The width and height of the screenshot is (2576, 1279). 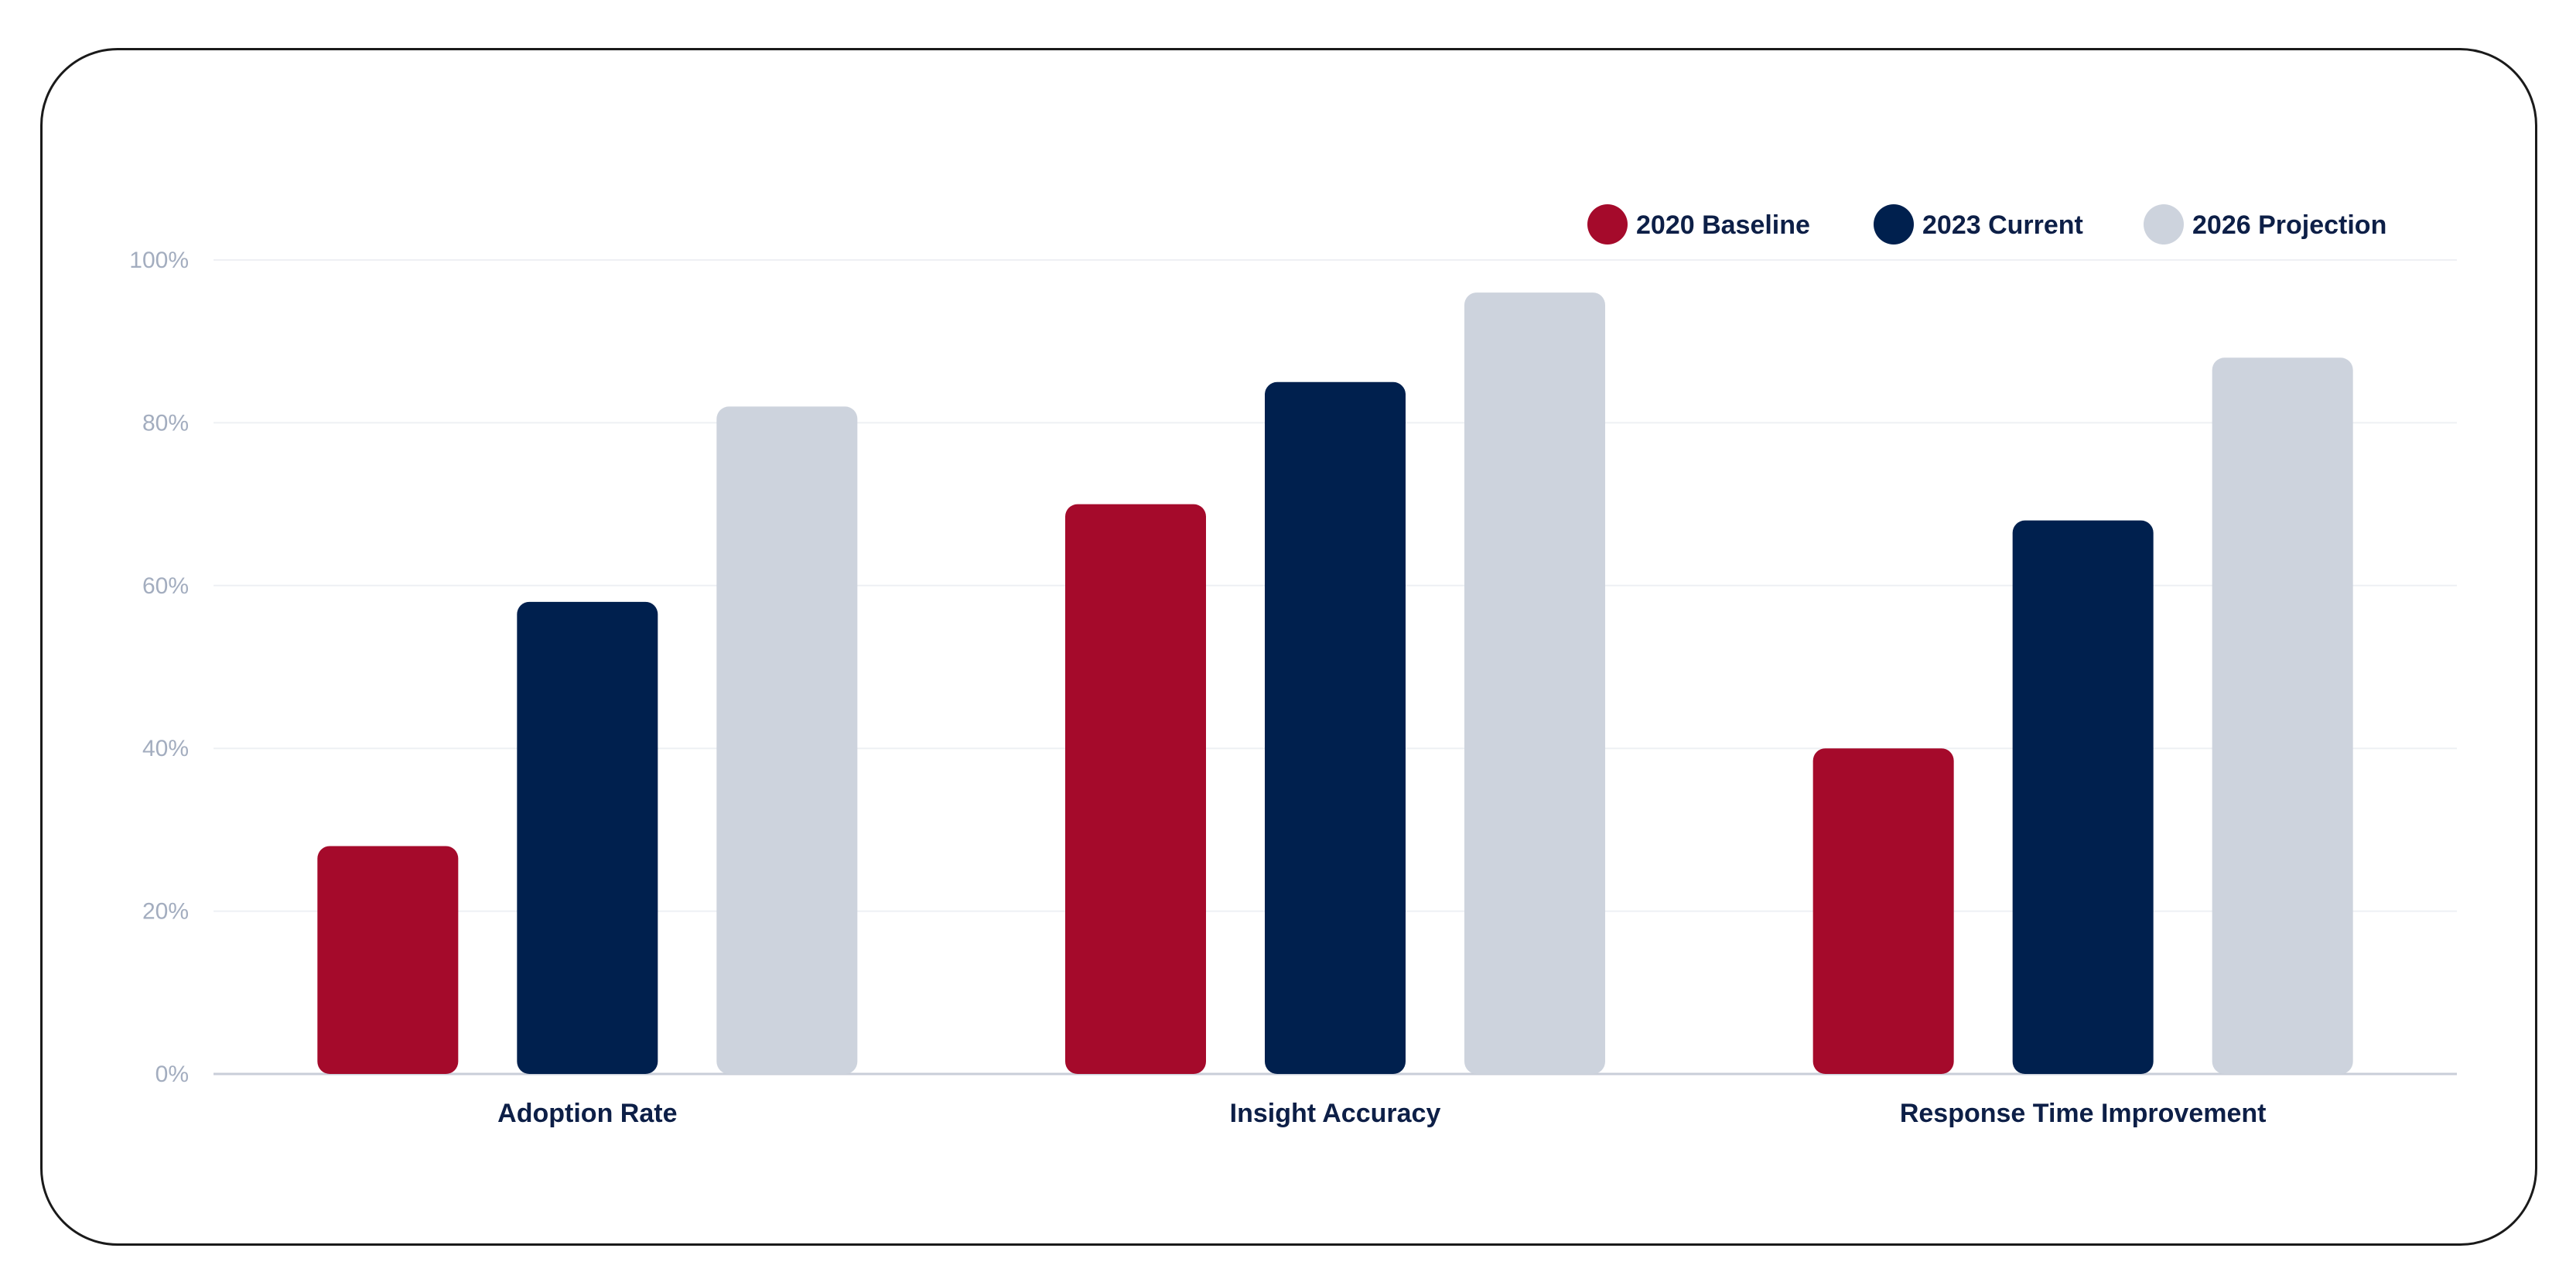 I want to click on y-tick-label: 100%, so click(x=159, y=260).